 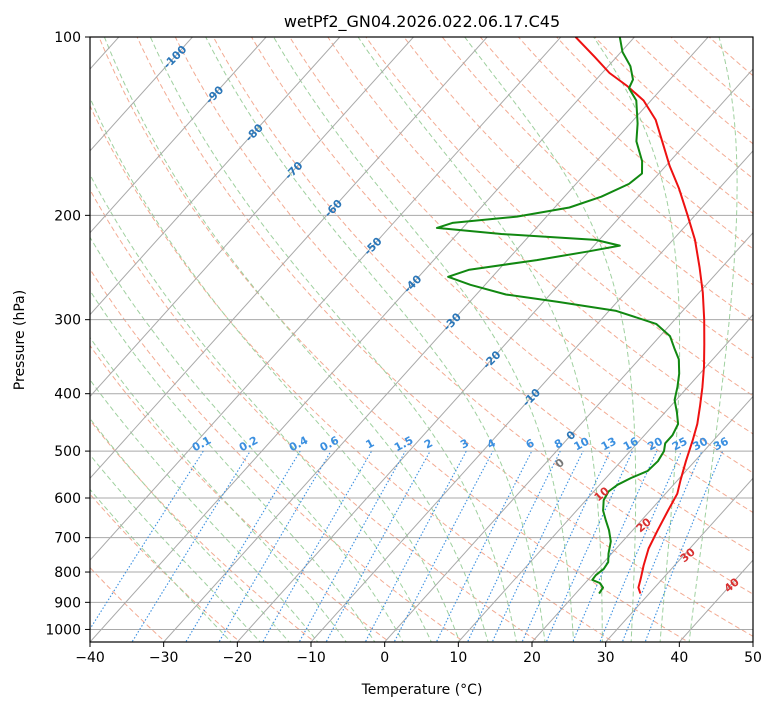 What do you see at coordinates (20, 340) in the screenshot?
I see `y-axis-label: Pressure (hPa)` at bounding box center [20, 340].